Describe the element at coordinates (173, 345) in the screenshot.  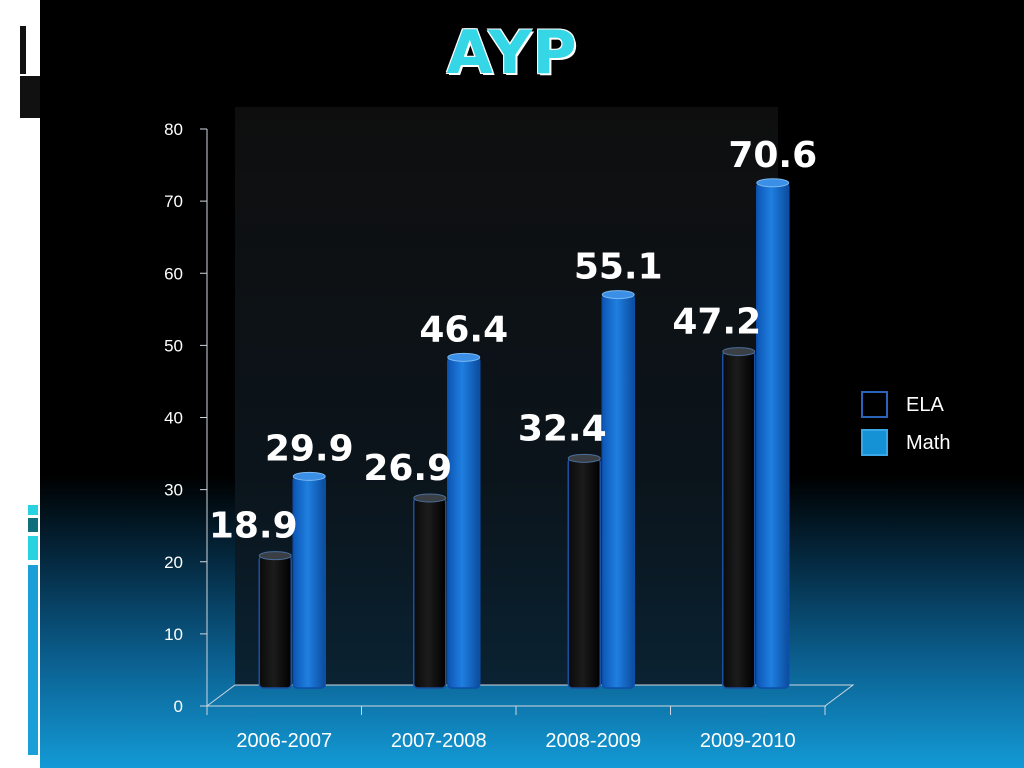
I see `y-tick-label: 50` at that location.